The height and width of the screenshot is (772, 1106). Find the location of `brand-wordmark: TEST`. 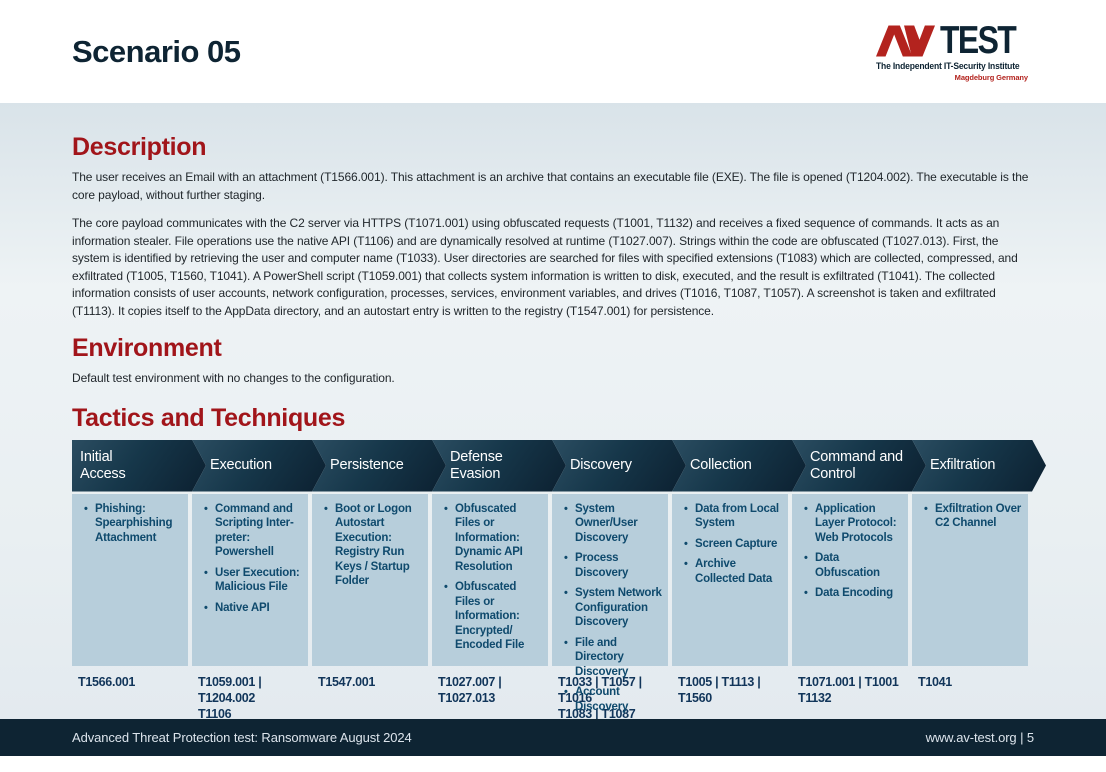

brand-wordmark: TEST is located at coordinates (978, 41).